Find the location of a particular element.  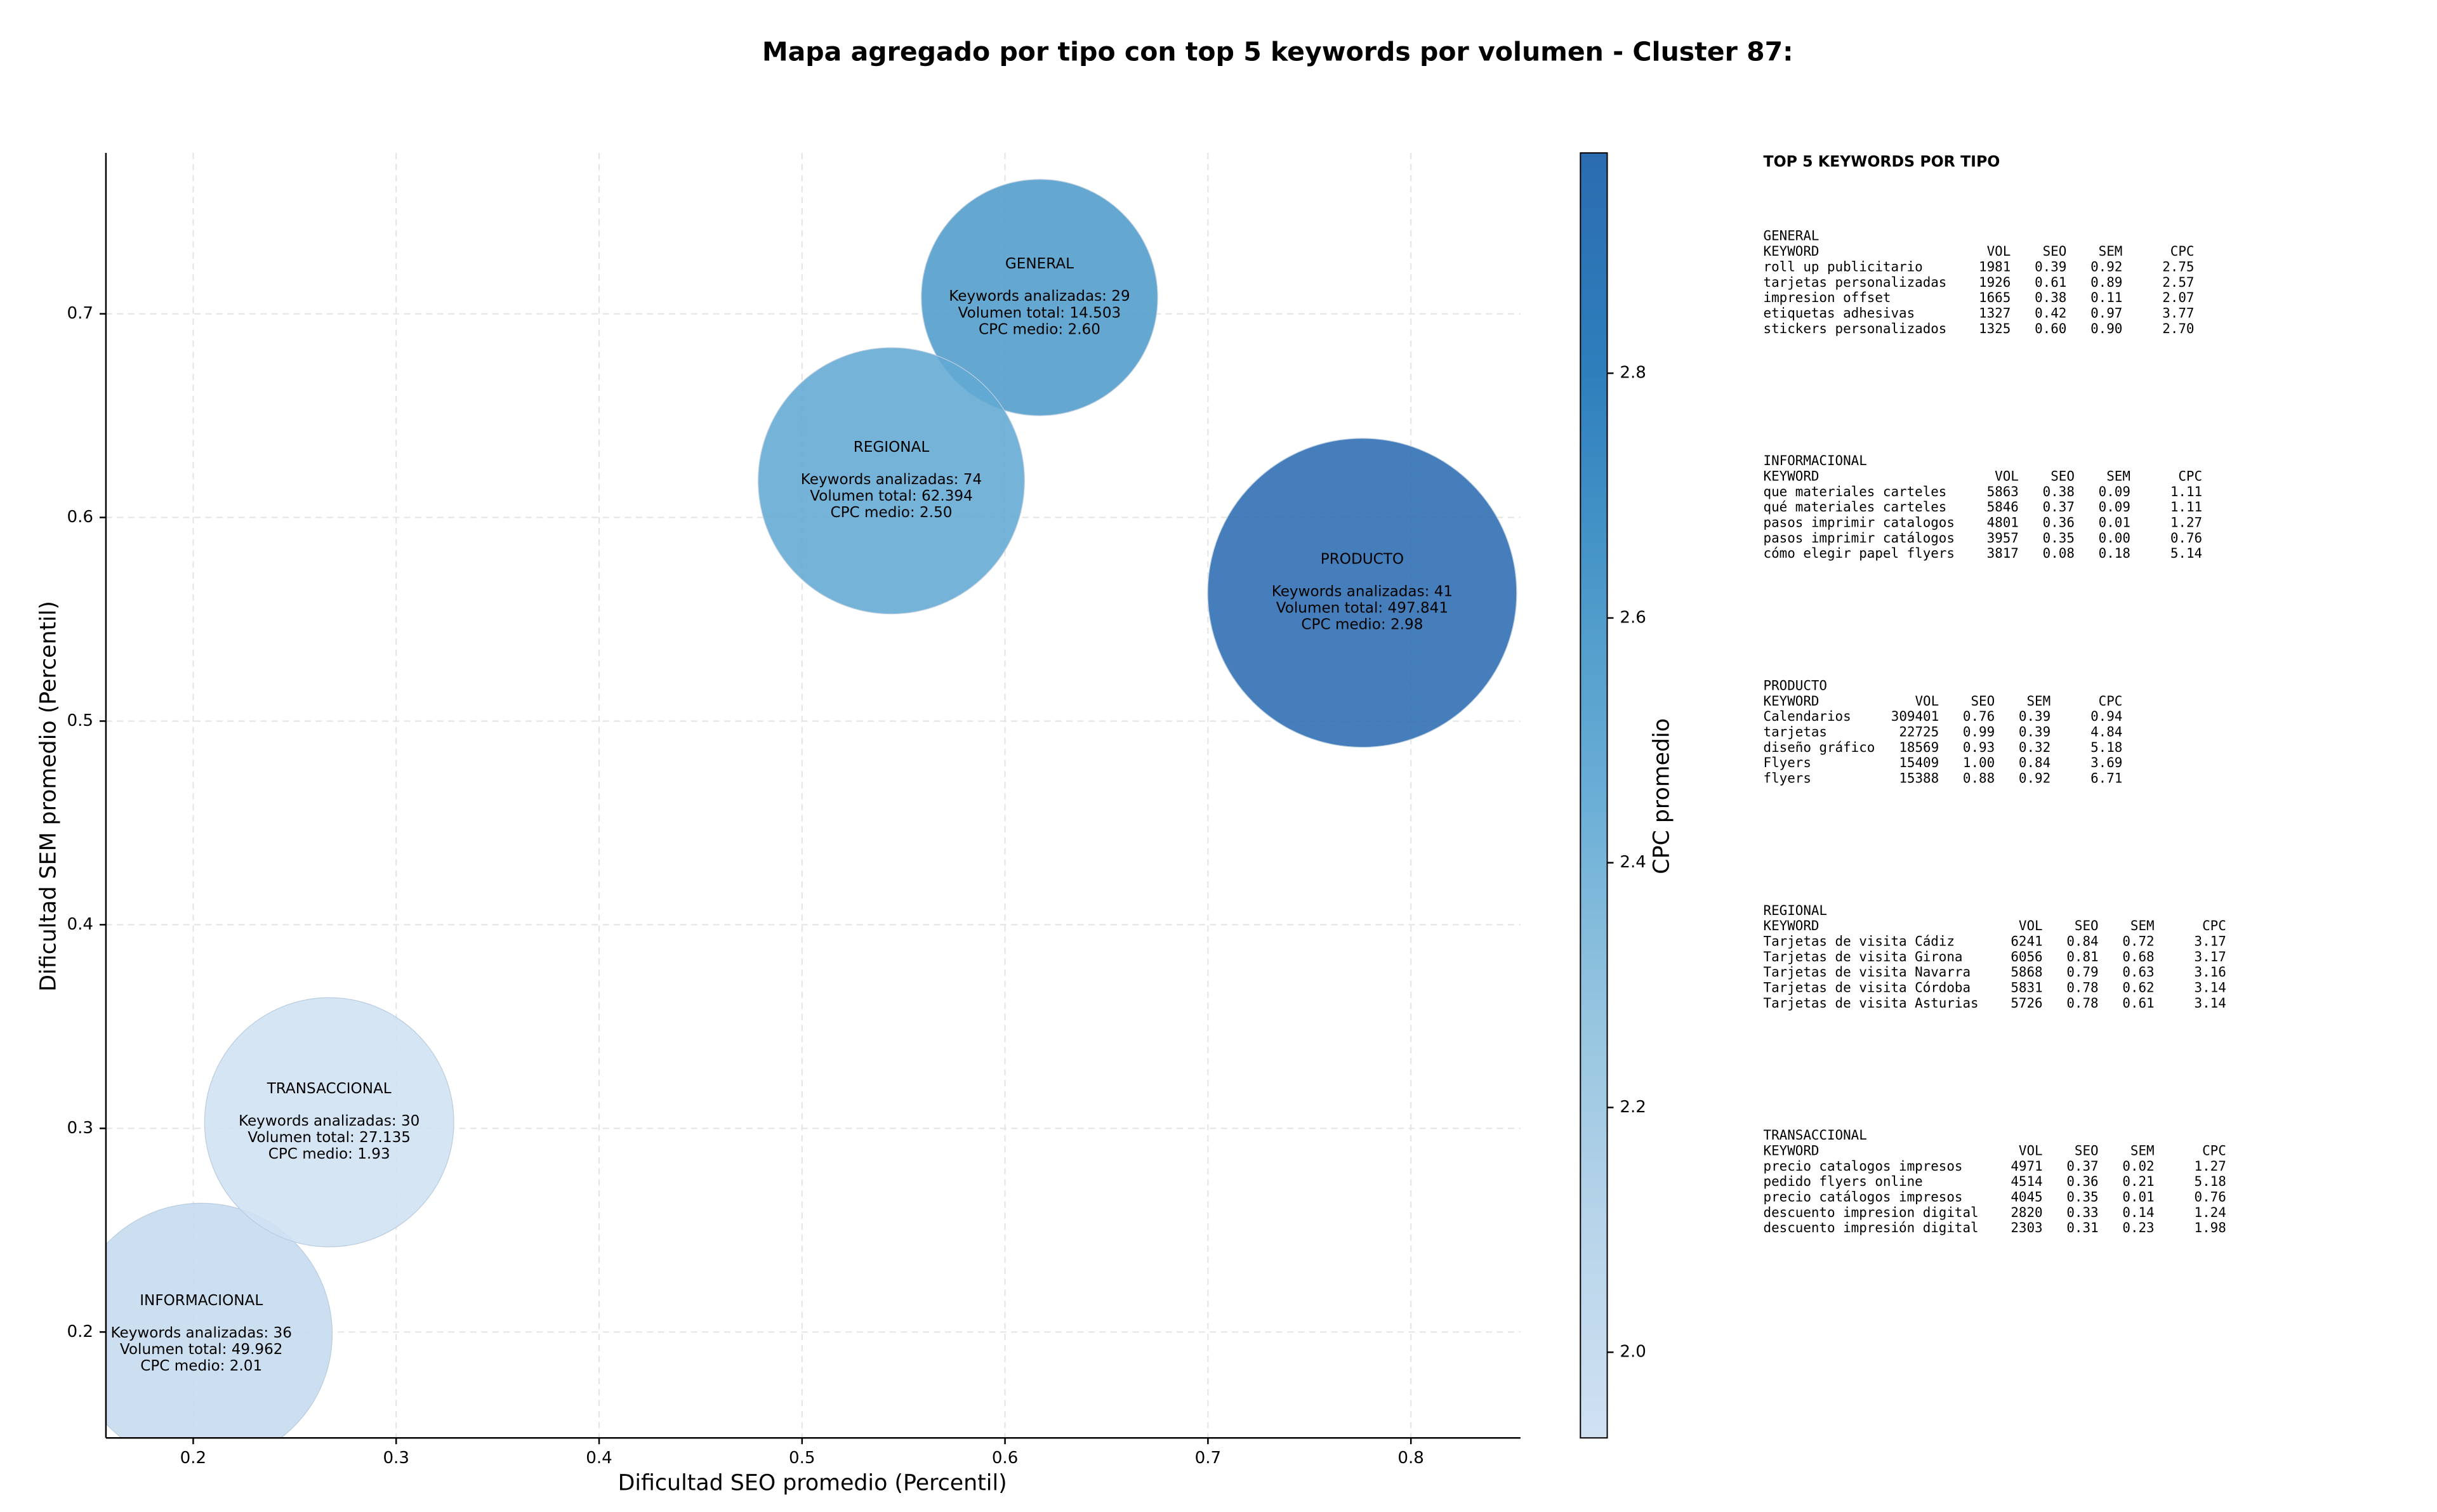

table-cell: 0.37 is located at coordinates (2082, 1167).